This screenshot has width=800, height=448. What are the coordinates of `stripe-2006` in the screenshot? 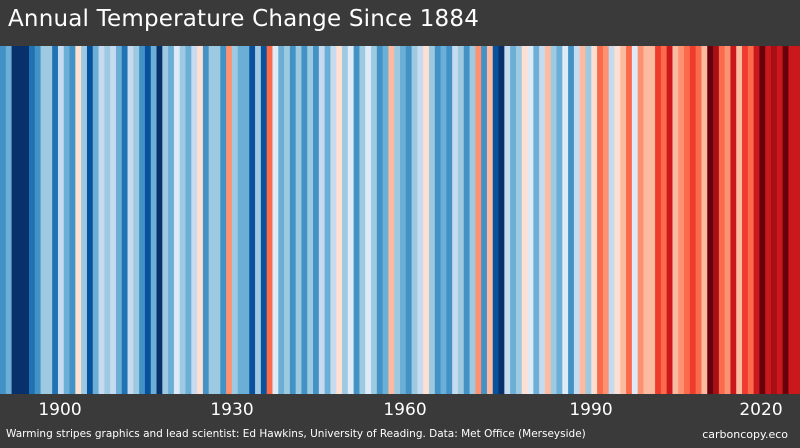 It's located at (710, 220).